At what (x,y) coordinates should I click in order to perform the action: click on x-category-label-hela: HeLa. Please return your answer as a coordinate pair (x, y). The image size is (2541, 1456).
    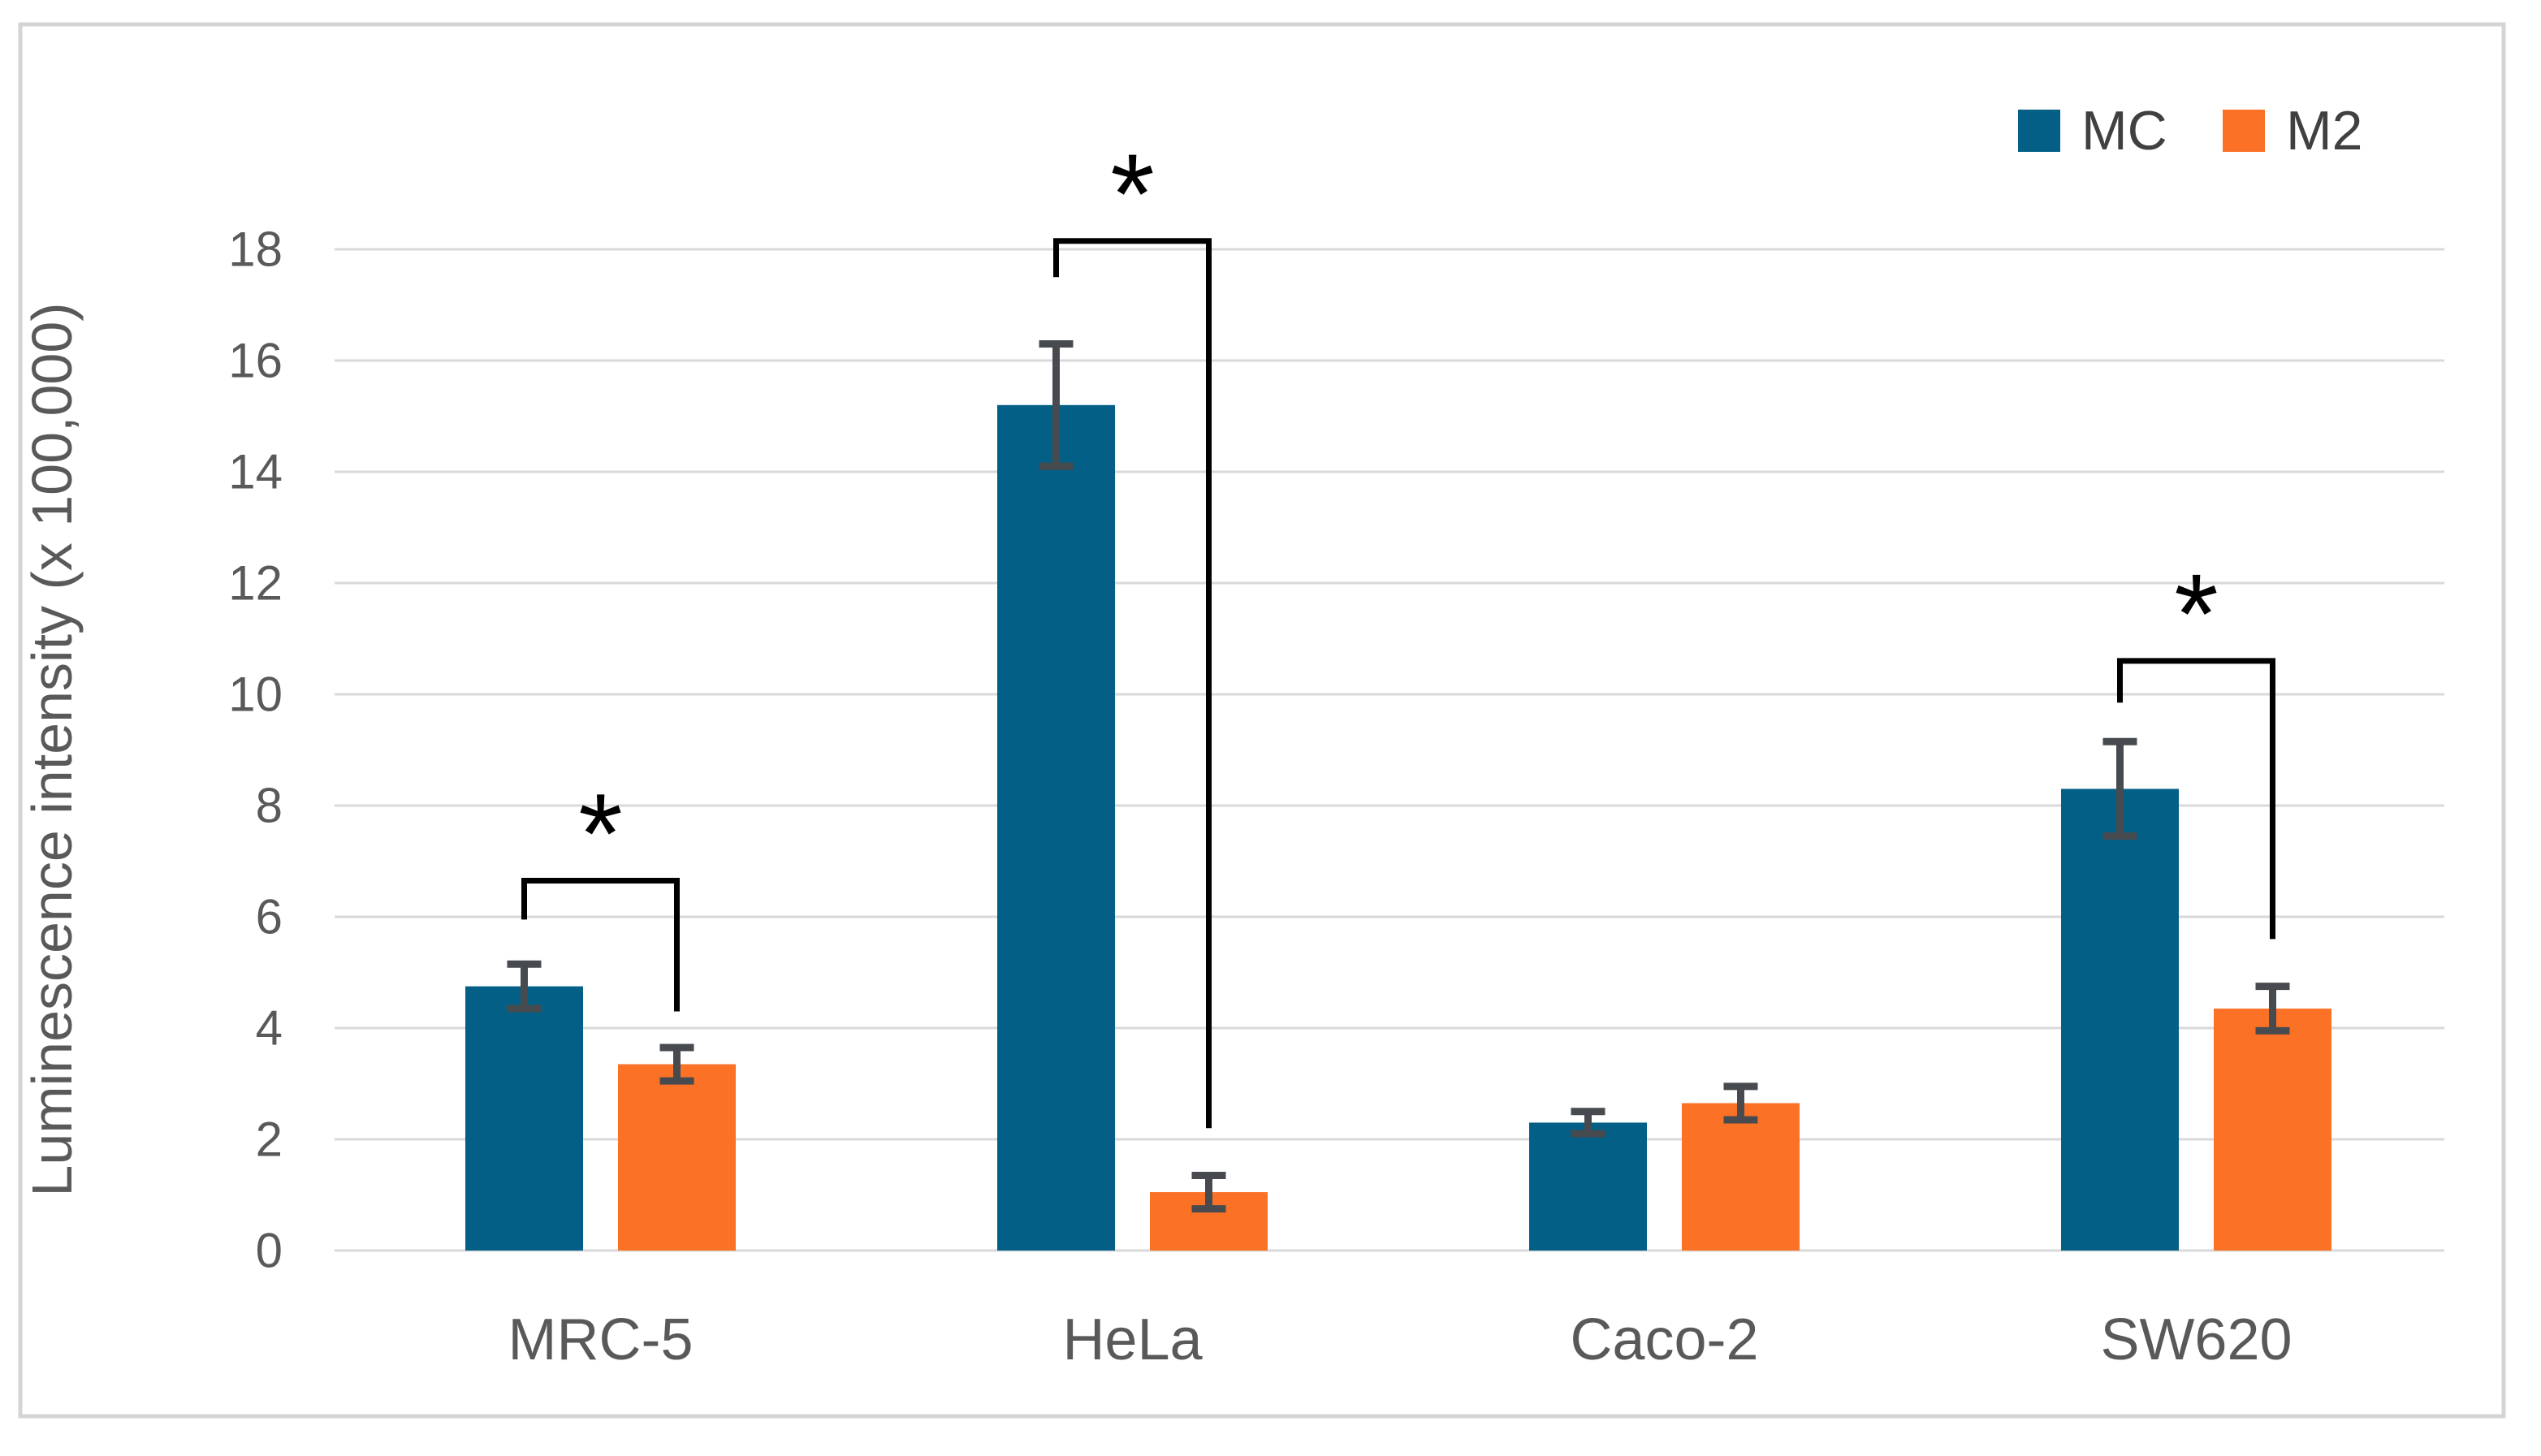
    Looking at the image, I should click on (1132, 1339).